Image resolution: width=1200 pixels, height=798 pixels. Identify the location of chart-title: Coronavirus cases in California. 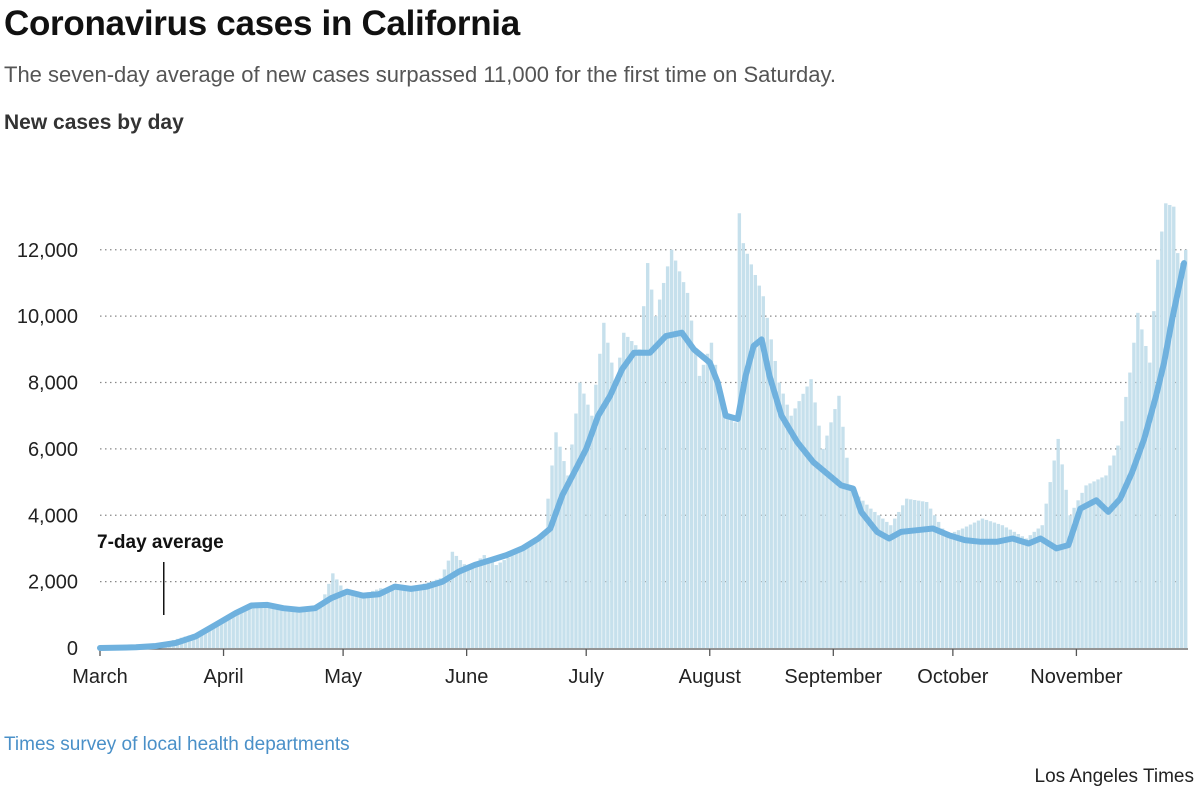
(262, 23).